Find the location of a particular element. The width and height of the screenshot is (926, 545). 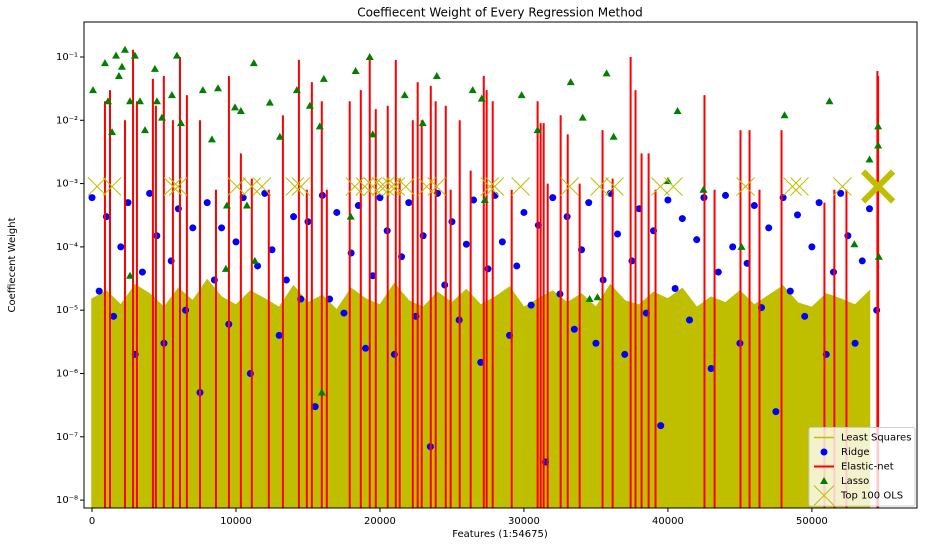

x-tick-label: 0 is located at coordinates (92, 521).